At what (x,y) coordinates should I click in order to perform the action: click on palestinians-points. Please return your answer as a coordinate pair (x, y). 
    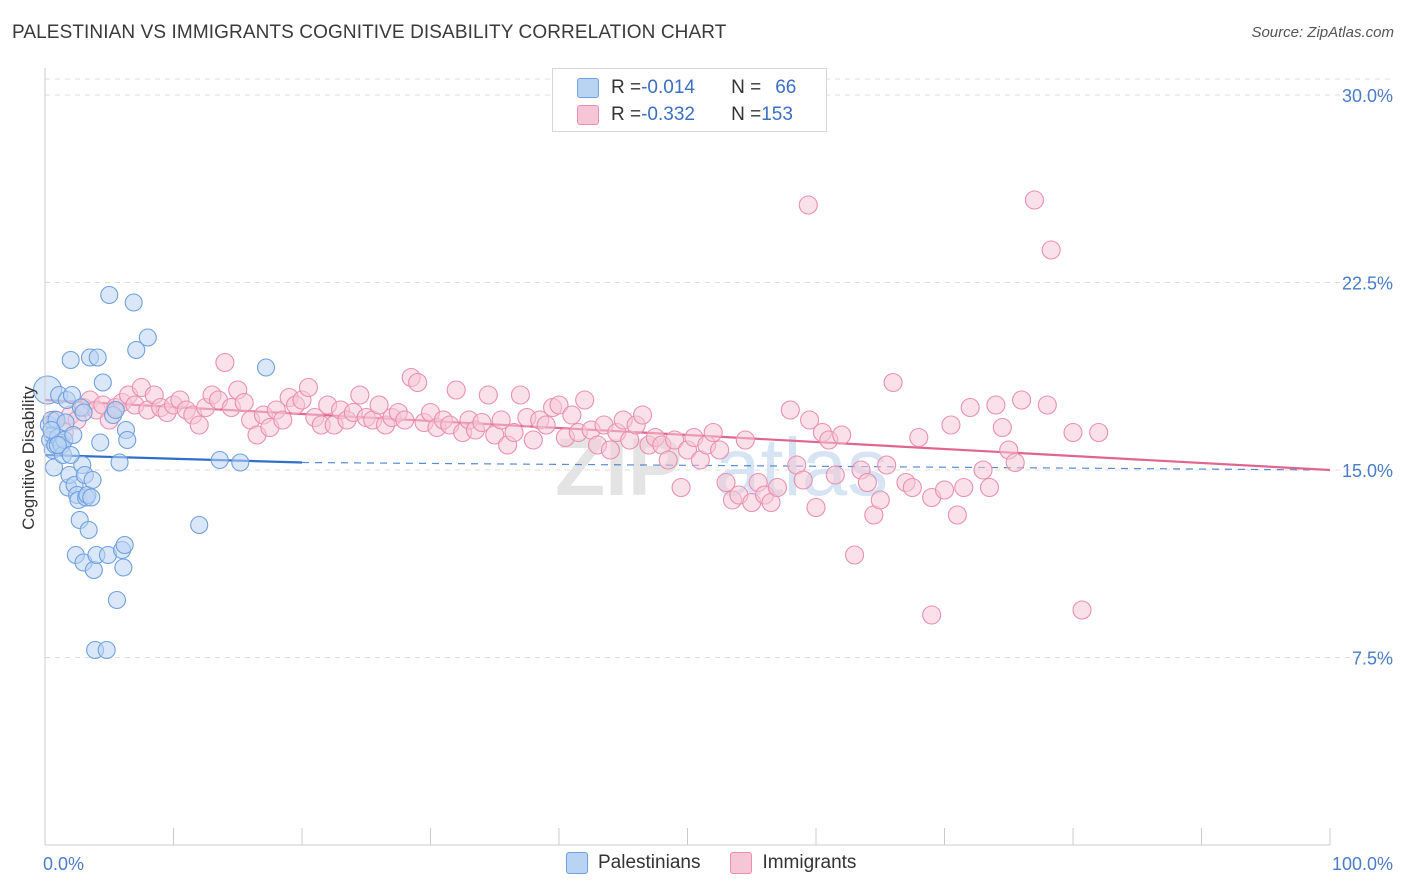
    Looking at the image, I should click on (154, 472).